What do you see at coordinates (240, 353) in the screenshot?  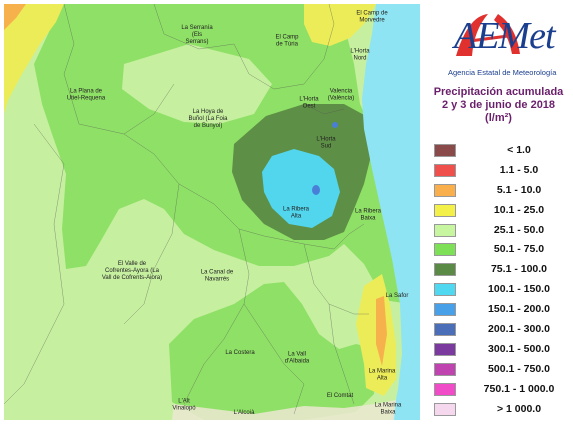 I see `region-label-costera: La Costera` at bounding box center [240, 353].